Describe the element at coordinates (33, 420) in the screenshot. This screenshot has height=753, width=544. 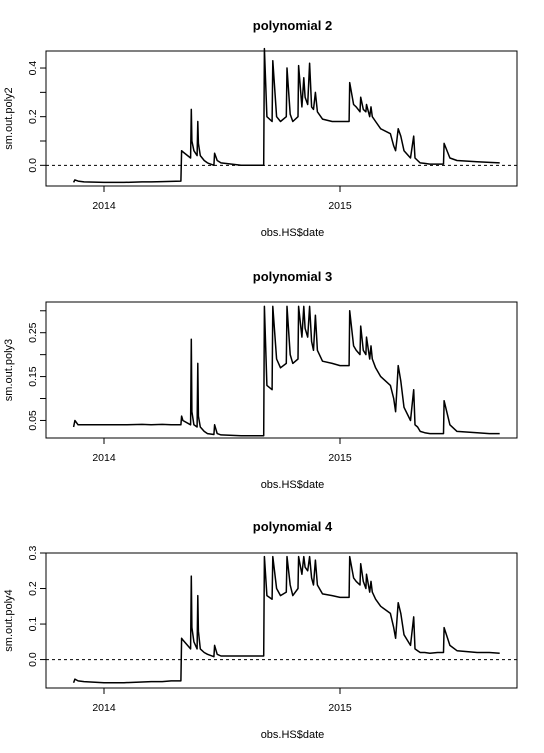
I see `y-tick-label: 0.05` at that location.